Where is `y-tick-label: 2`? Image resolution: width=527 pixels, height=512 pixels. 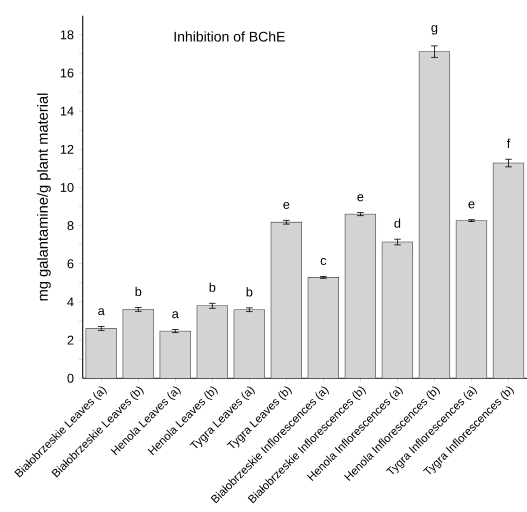 y-tick-label: 2 is located at coordinates (71, 340).